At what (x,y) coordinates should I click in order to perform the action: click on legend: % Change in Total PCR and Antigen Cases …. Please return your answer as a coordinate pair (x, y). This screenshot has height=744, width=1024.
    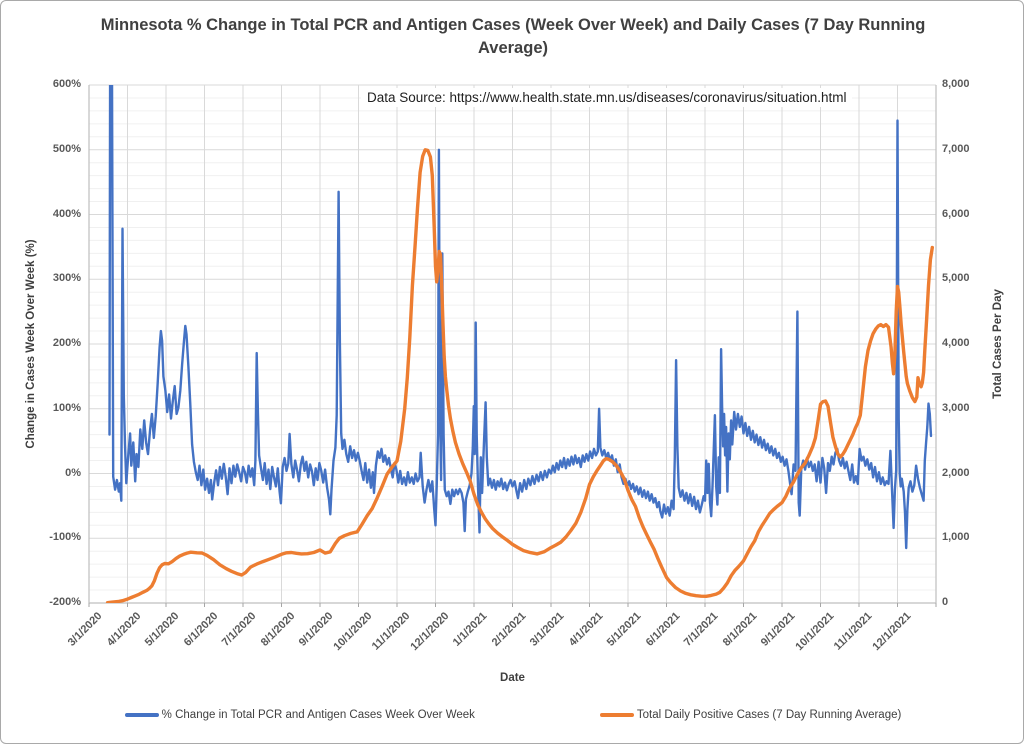
    Looking at the image, I should click on (512, 715).